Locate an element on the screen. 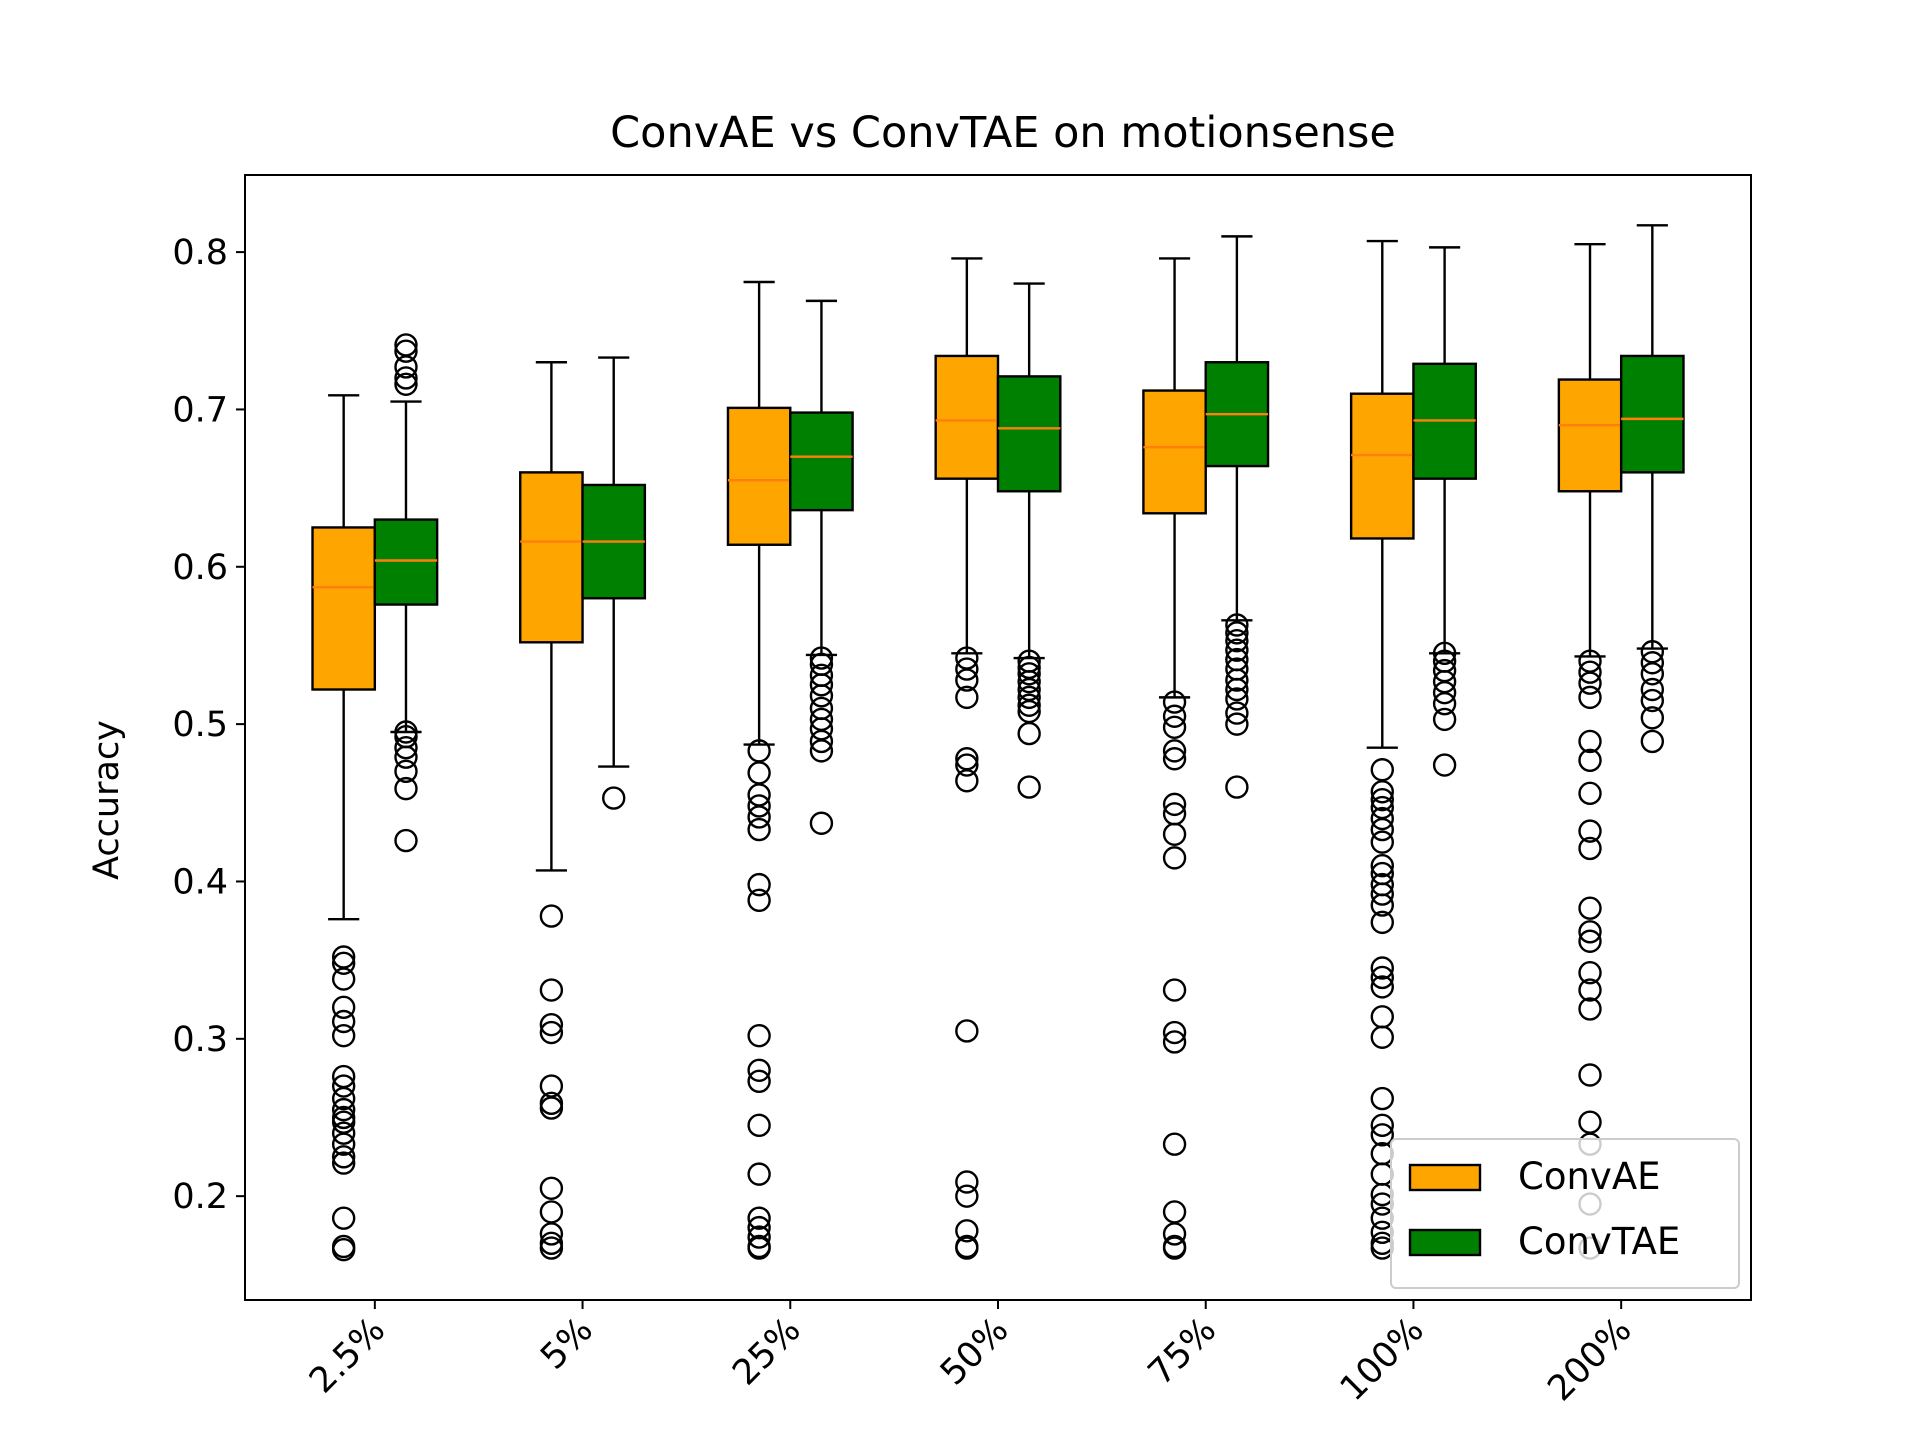 Image resolution: width=1920 pixels, height=1440 pixels. y-tick-label: 0.3 is located at coordinates (200, 1040).